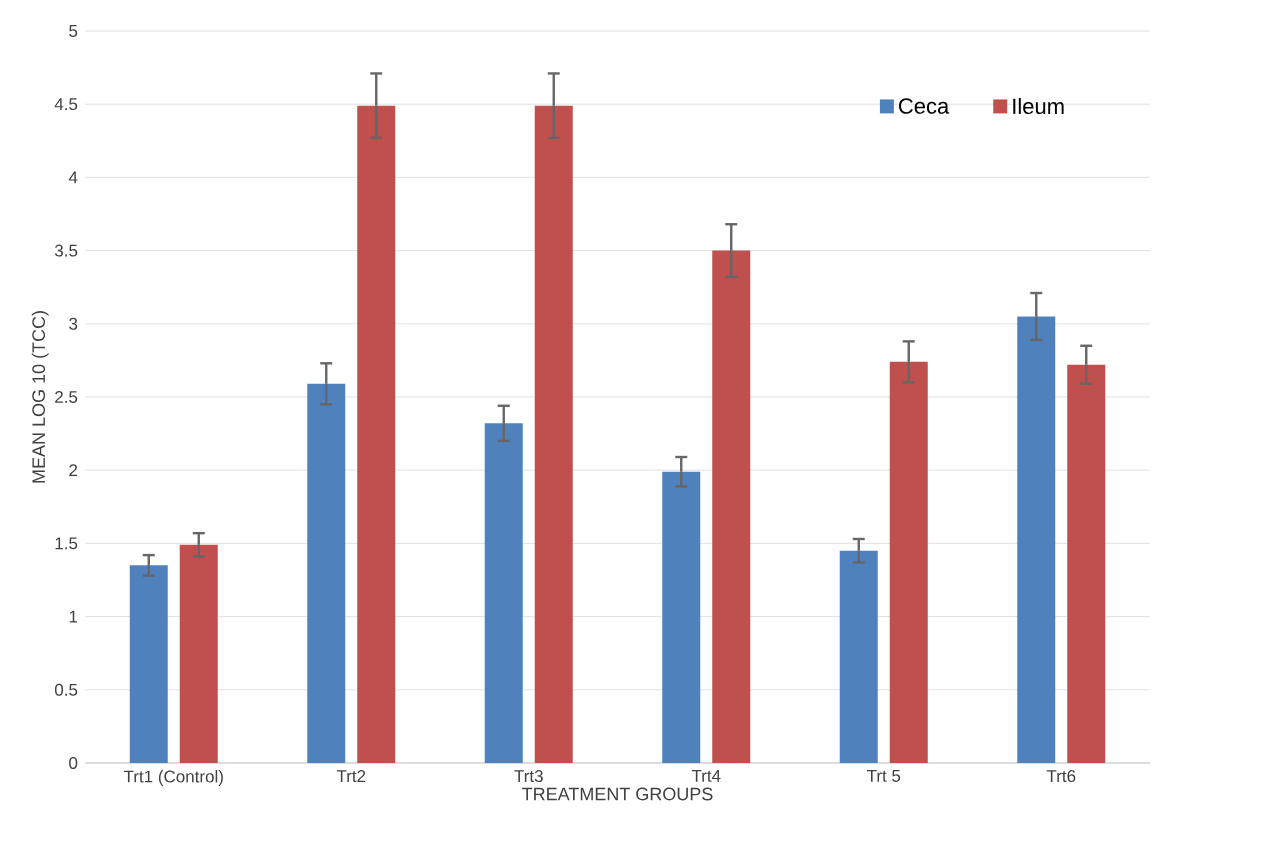  I want to click on x-tick-label: Trt 5, so click(883, 776).